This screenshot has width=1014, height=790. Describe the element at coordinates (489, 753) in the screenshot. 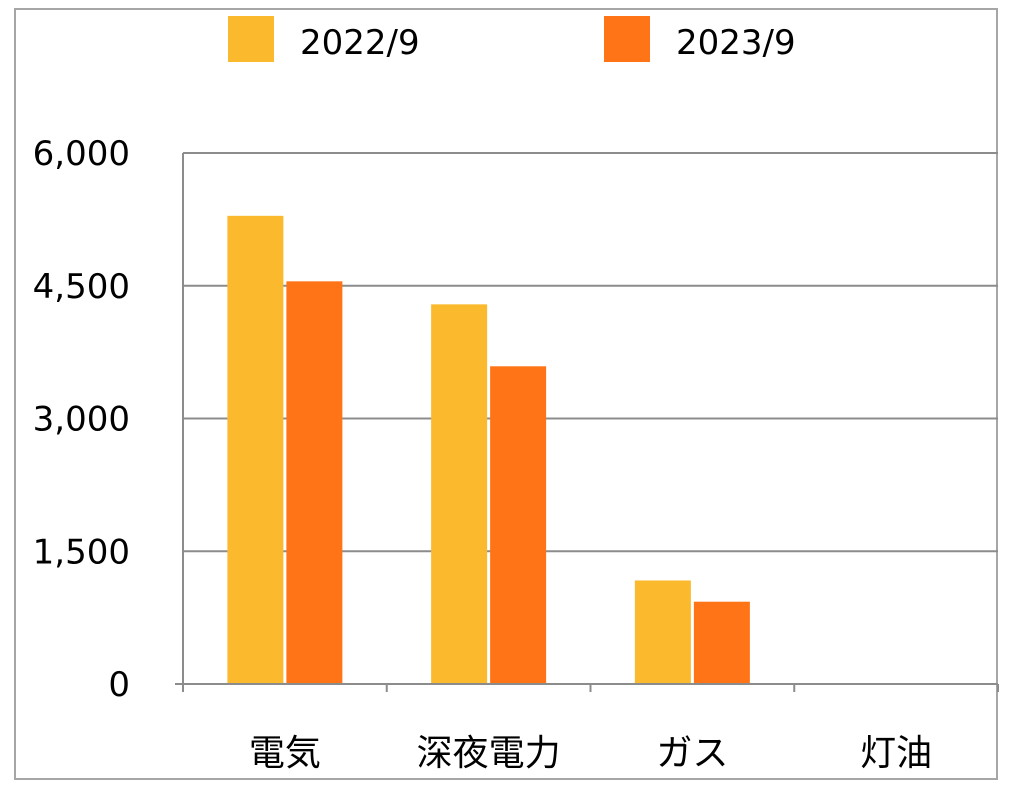

I see `x-category-label: 深夜電力` at that location.